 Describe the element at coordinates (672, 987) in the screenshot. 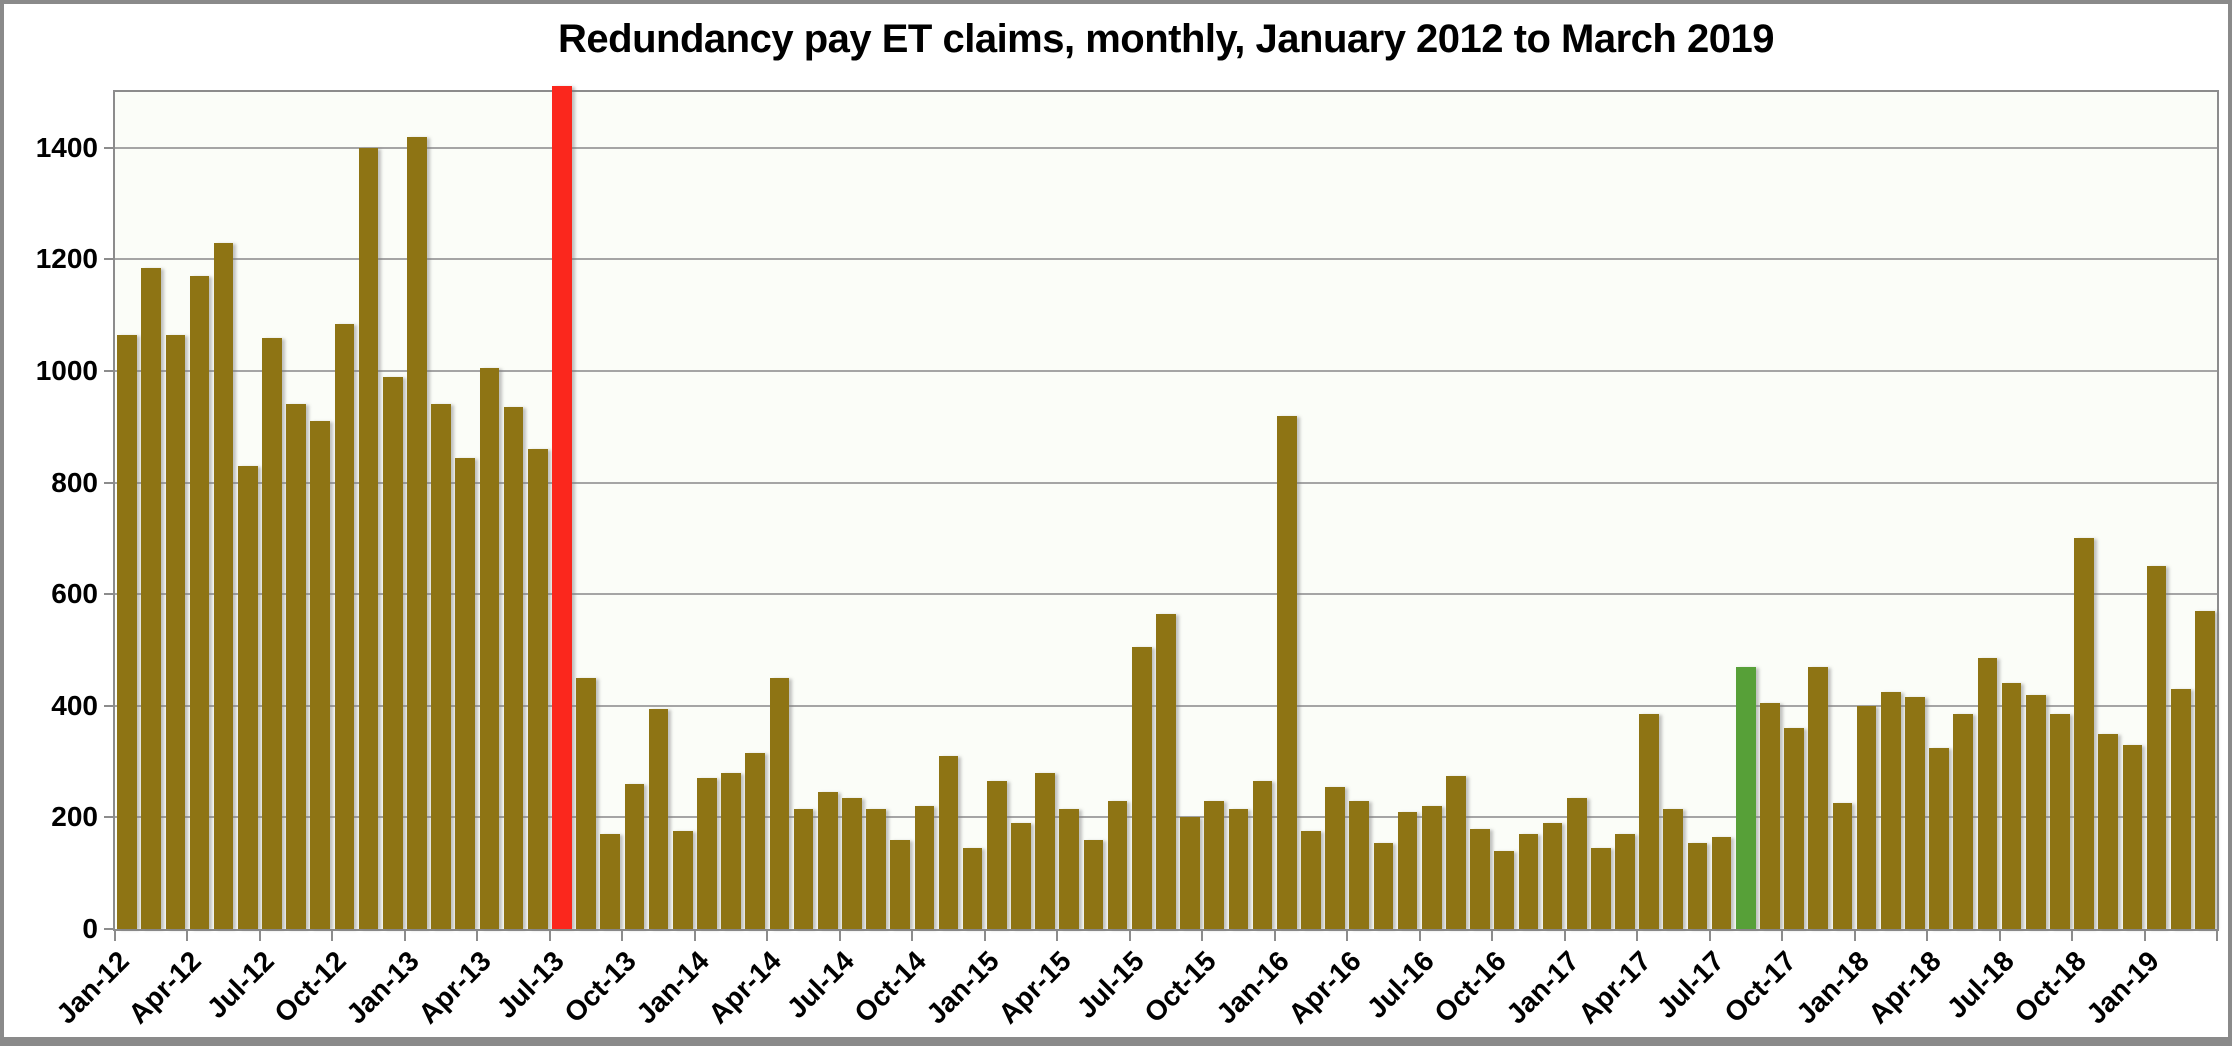

I see `x-axis-label-Jan-14: Jan-14` at that location.